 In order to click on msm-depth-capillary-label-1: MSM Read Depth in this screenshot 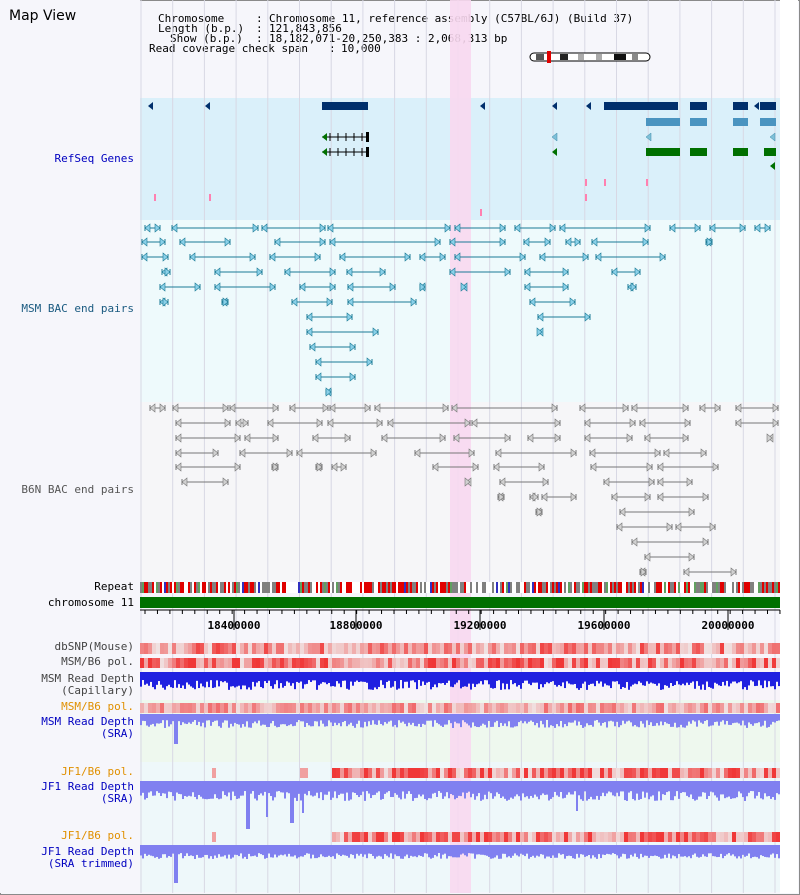, I will do `click(87, 678)`.